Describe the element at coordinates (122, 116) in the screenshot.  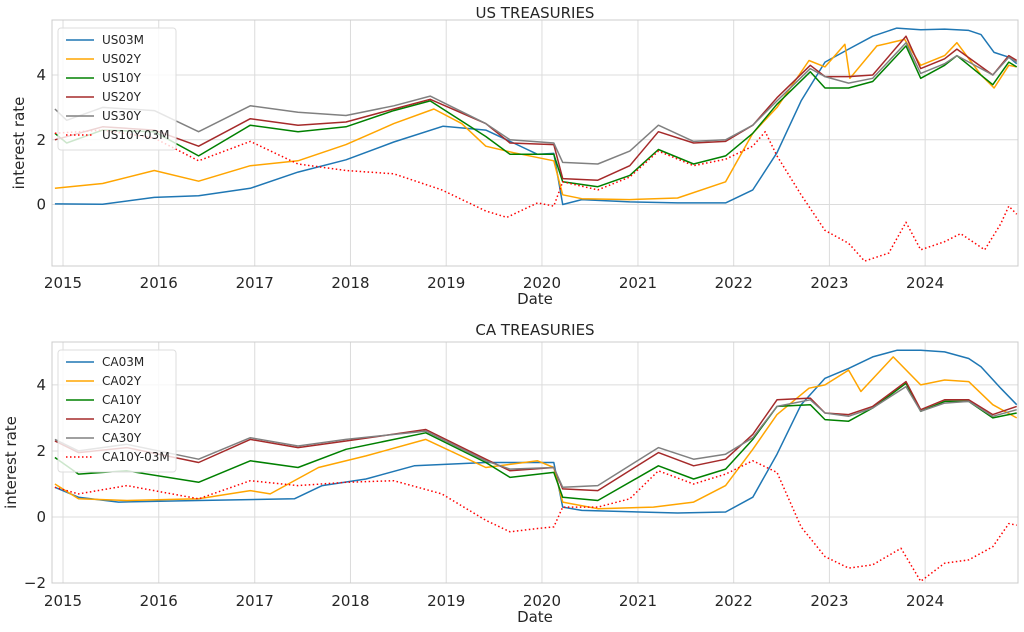
I see `legend-label: US30Y` at that location.